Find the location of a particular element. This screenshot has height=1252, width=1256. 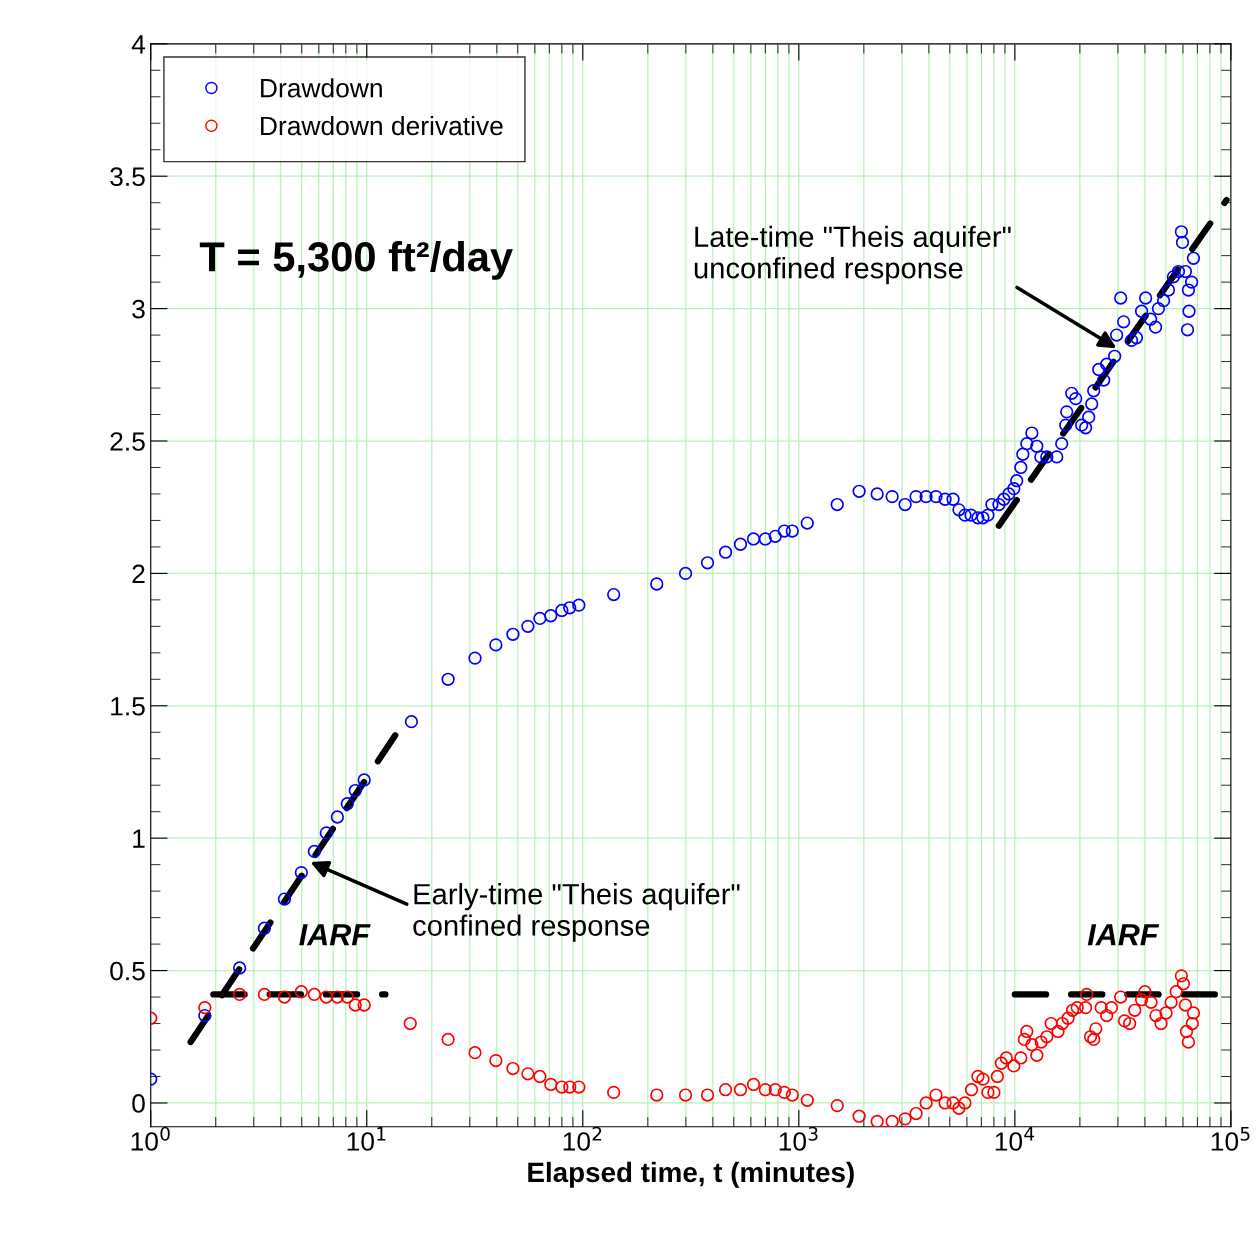

x-tick-label: 10$^{3}$ is located at coordinates (798, 1138).